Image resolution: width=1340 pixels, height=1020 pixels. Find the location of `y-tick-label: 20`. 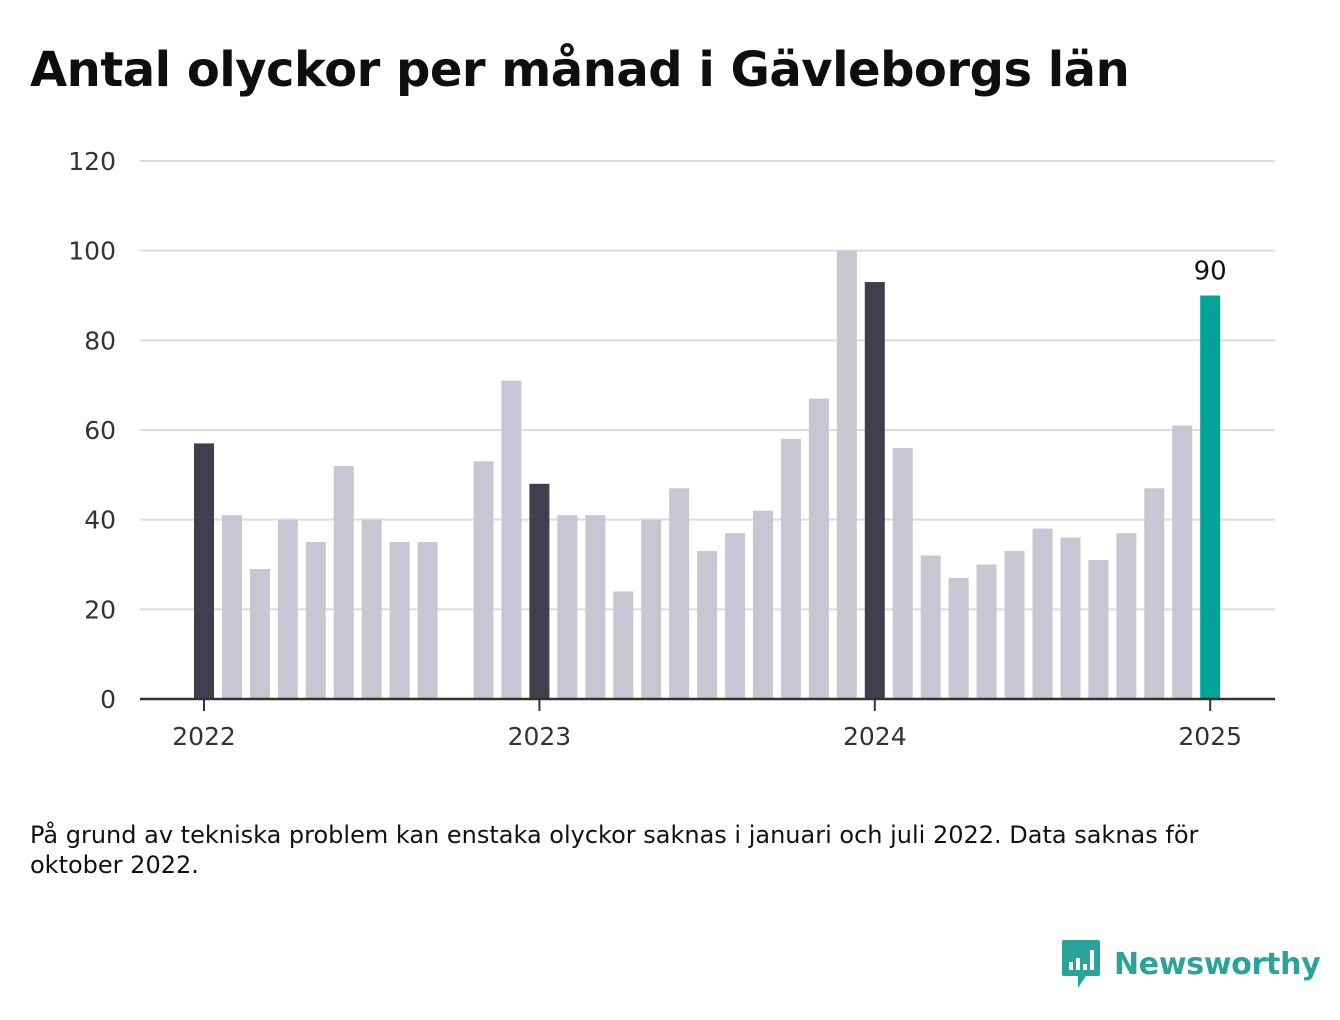

y-tick-label: 20 is located at coordinates (100, 609).